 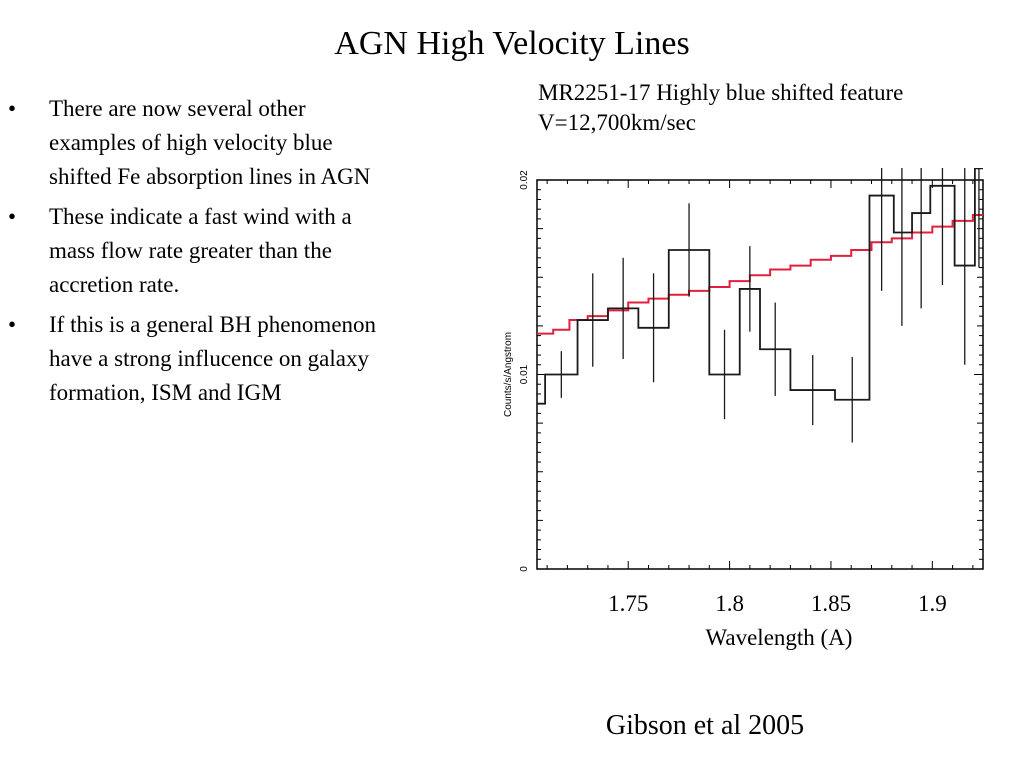 I want to click on y-tick-label: 0.01, so click(x=524, y=374).